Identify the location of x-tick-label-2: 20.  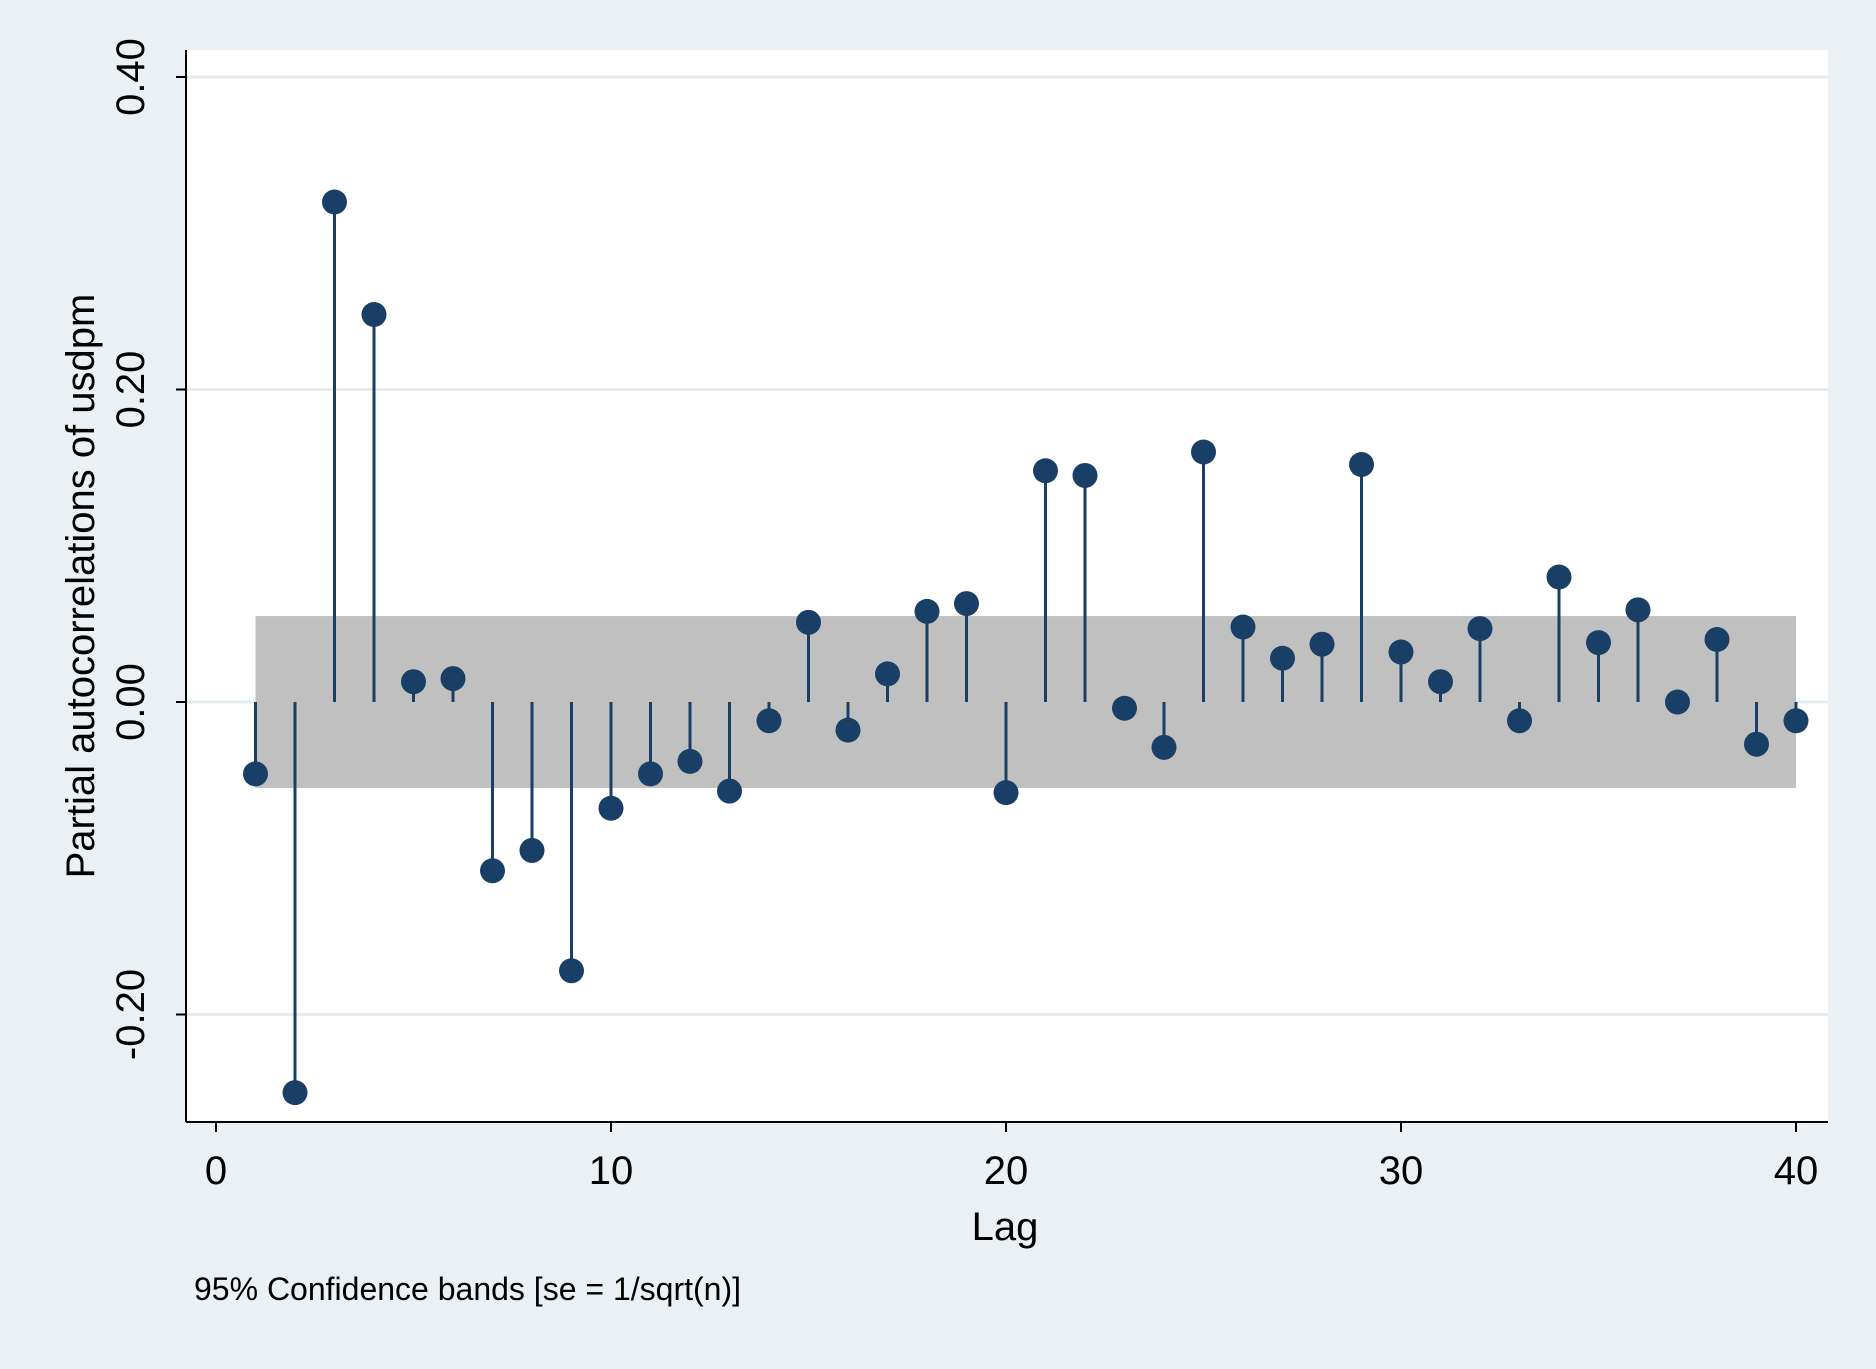
(1006, 1171).